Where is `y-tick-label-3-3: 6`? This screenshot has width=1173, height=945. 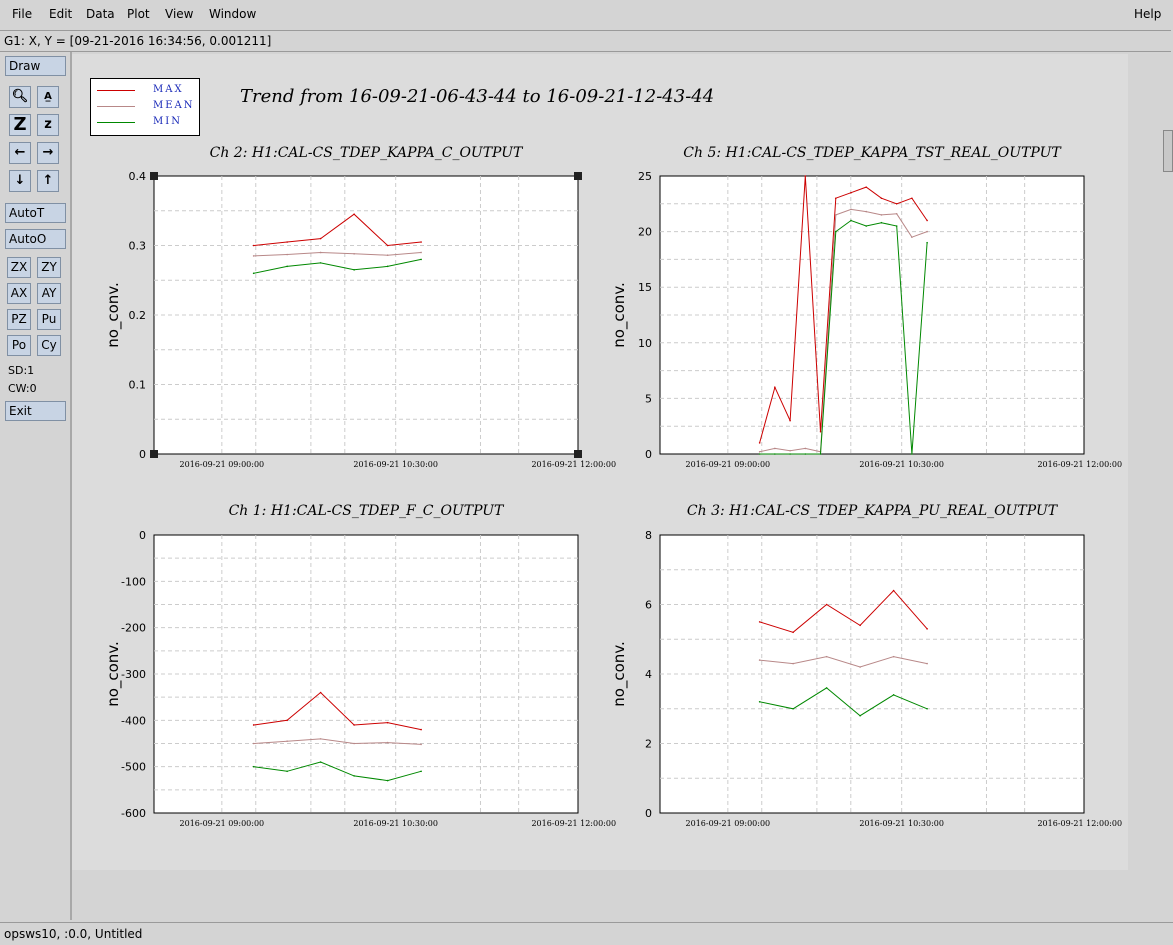
y-tick-label-3-3: 6 is located at coordinates (648, 605).